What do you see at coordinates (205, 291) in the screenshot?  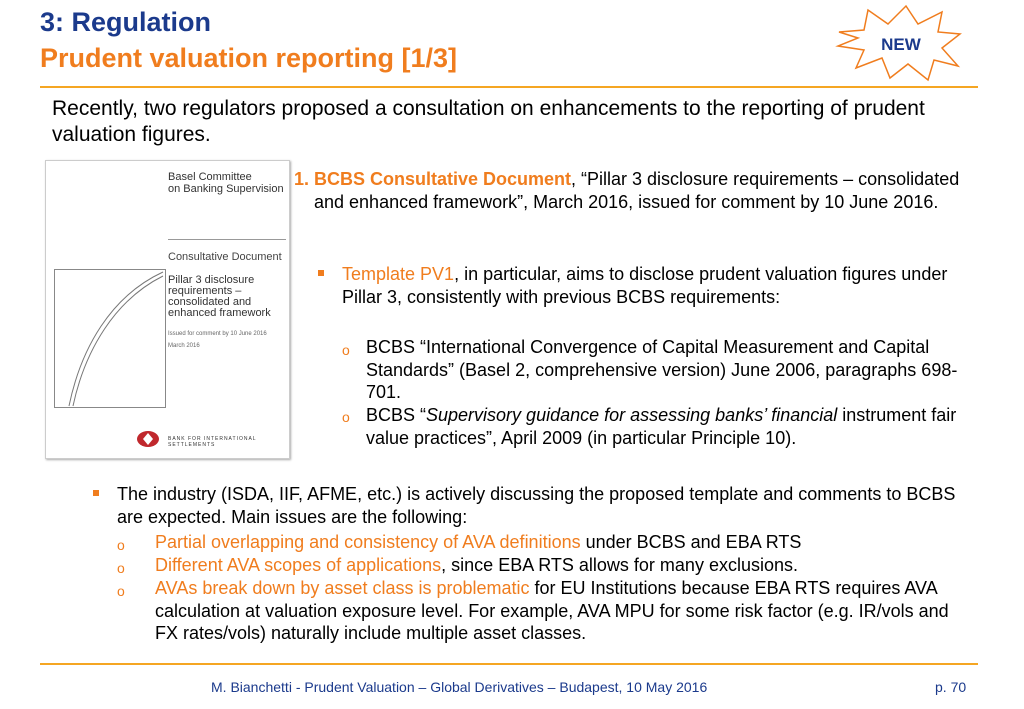 I see `cover-title-line2: requirements –` at bounding box center [205, 291].